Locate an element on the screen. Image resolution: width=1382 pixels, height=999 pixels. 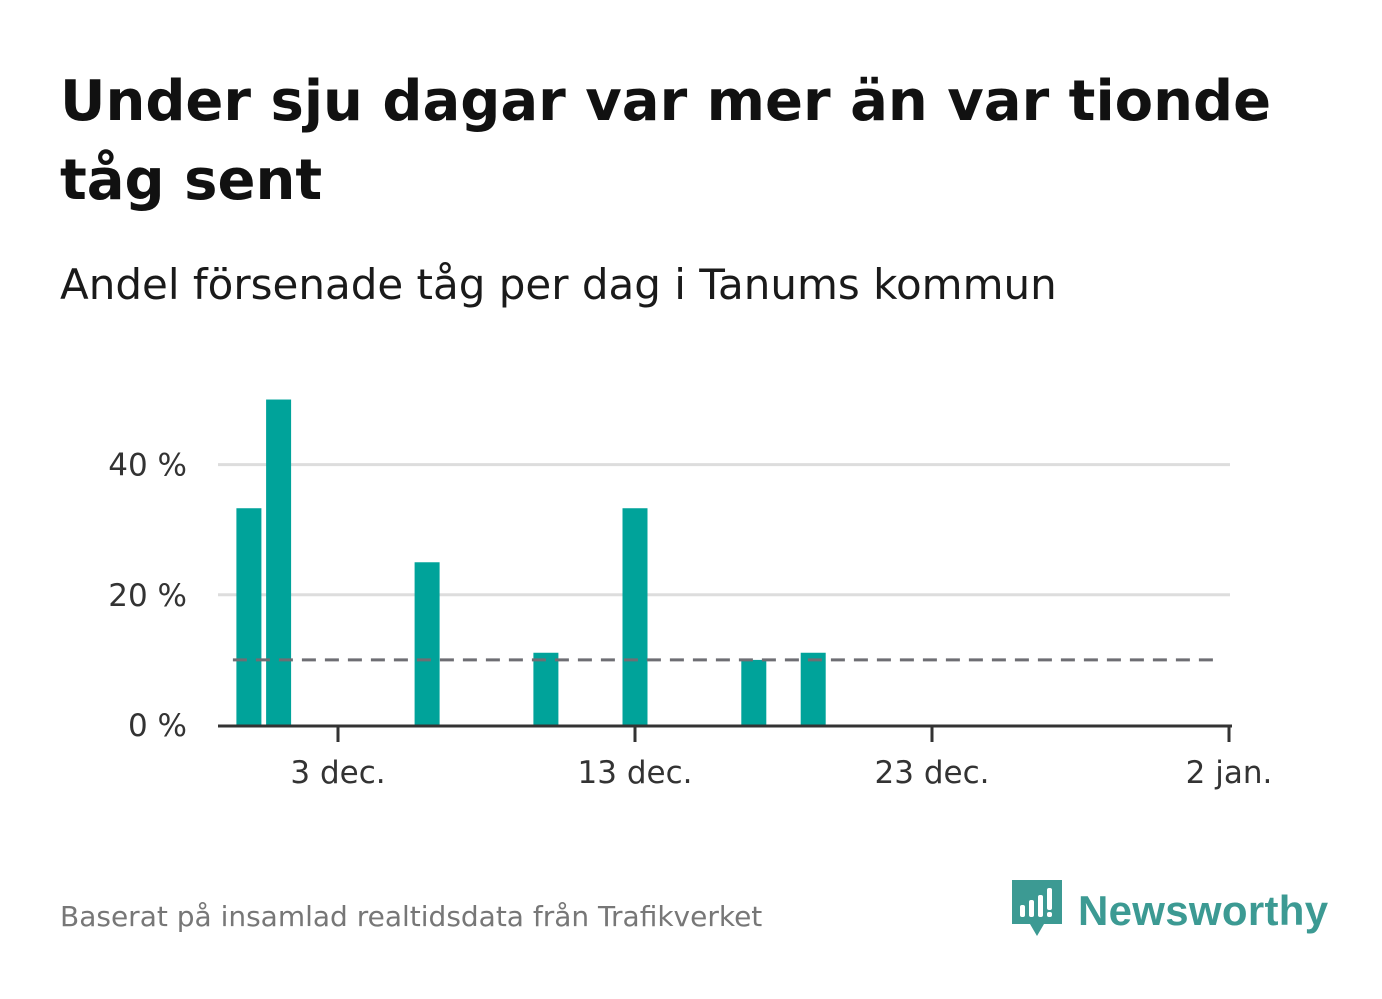
brand-logo: Newsworthy is located at coordinates (1169, 911).